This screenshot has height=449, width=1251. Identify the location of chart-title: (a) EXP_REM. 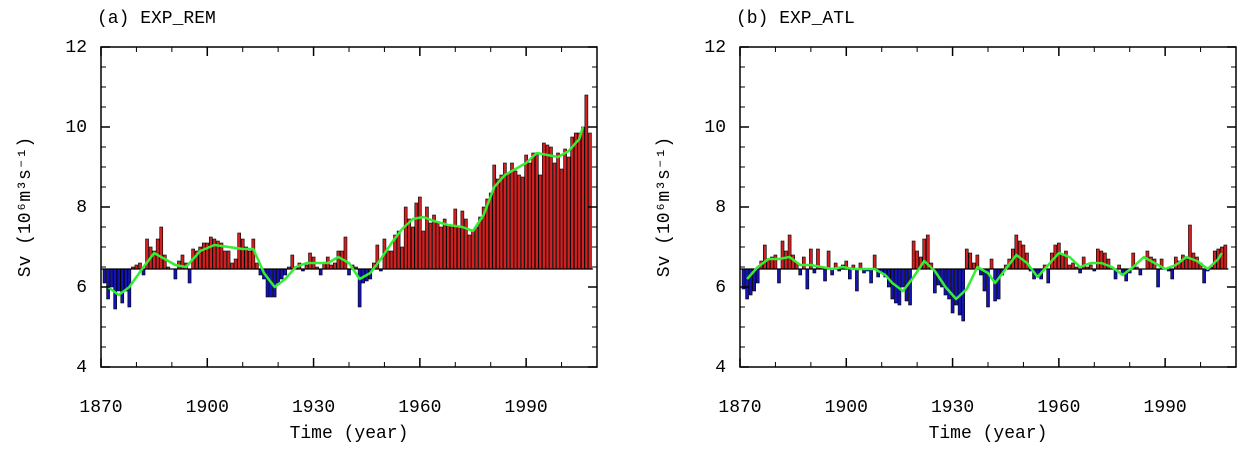
(156, 19).